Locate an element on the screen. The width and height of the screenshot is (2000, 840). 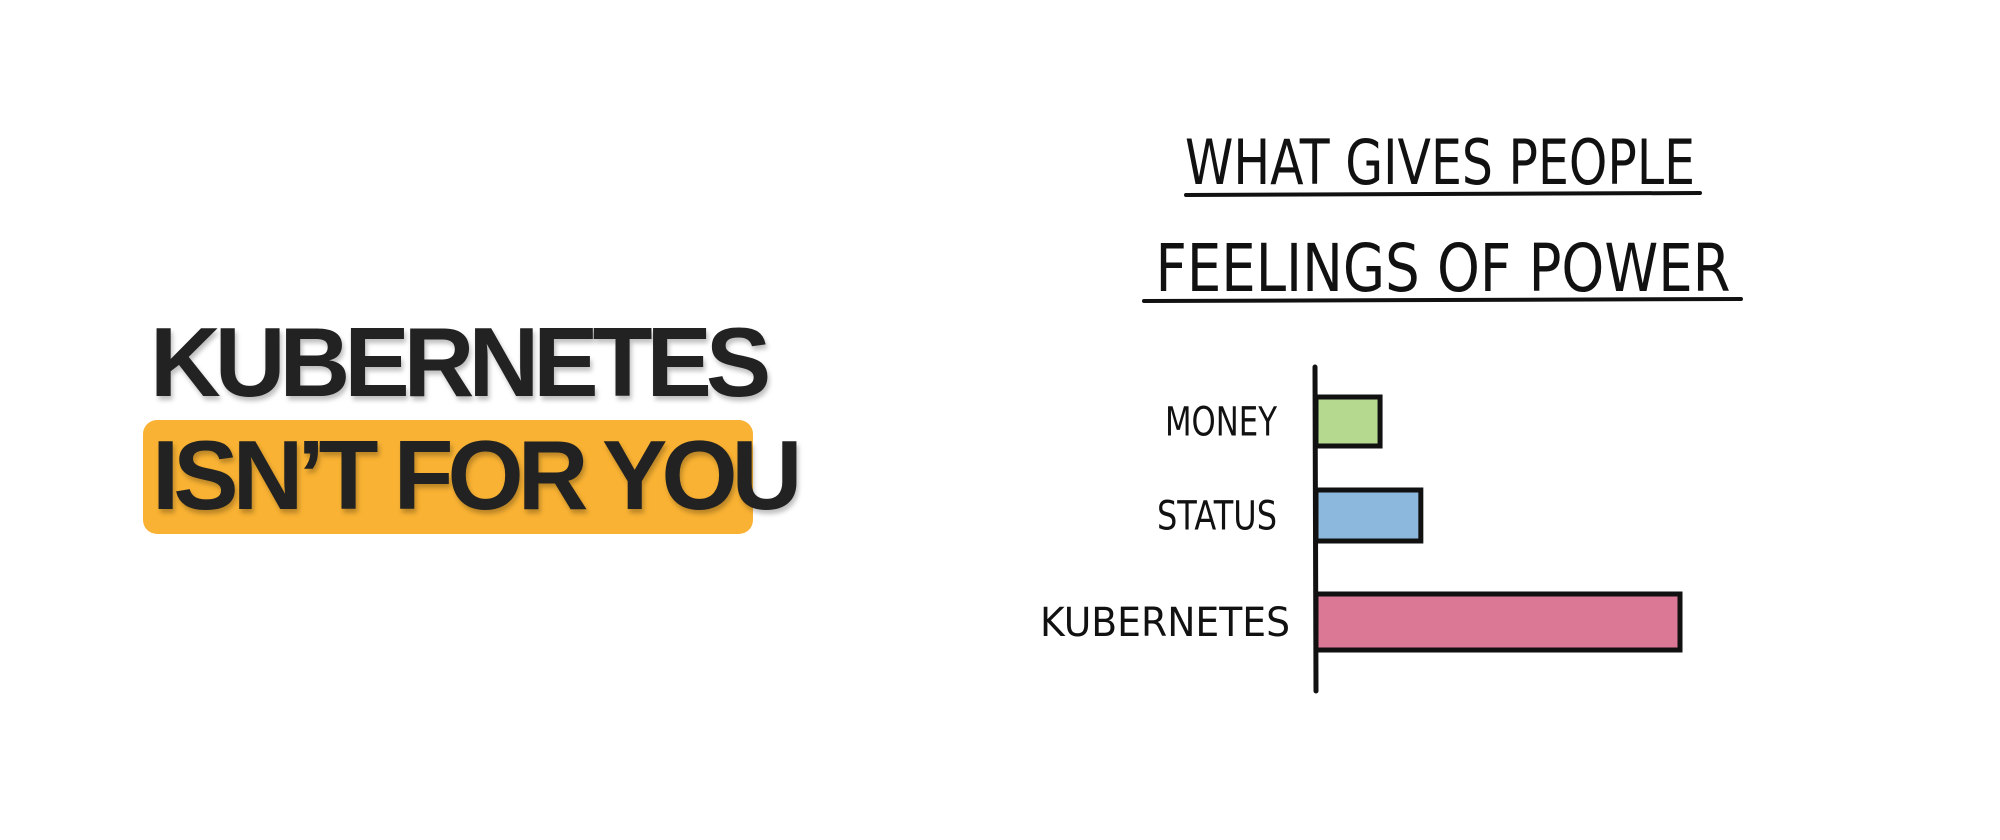
bar-kubernetes is located at coordinates (1498, 622).